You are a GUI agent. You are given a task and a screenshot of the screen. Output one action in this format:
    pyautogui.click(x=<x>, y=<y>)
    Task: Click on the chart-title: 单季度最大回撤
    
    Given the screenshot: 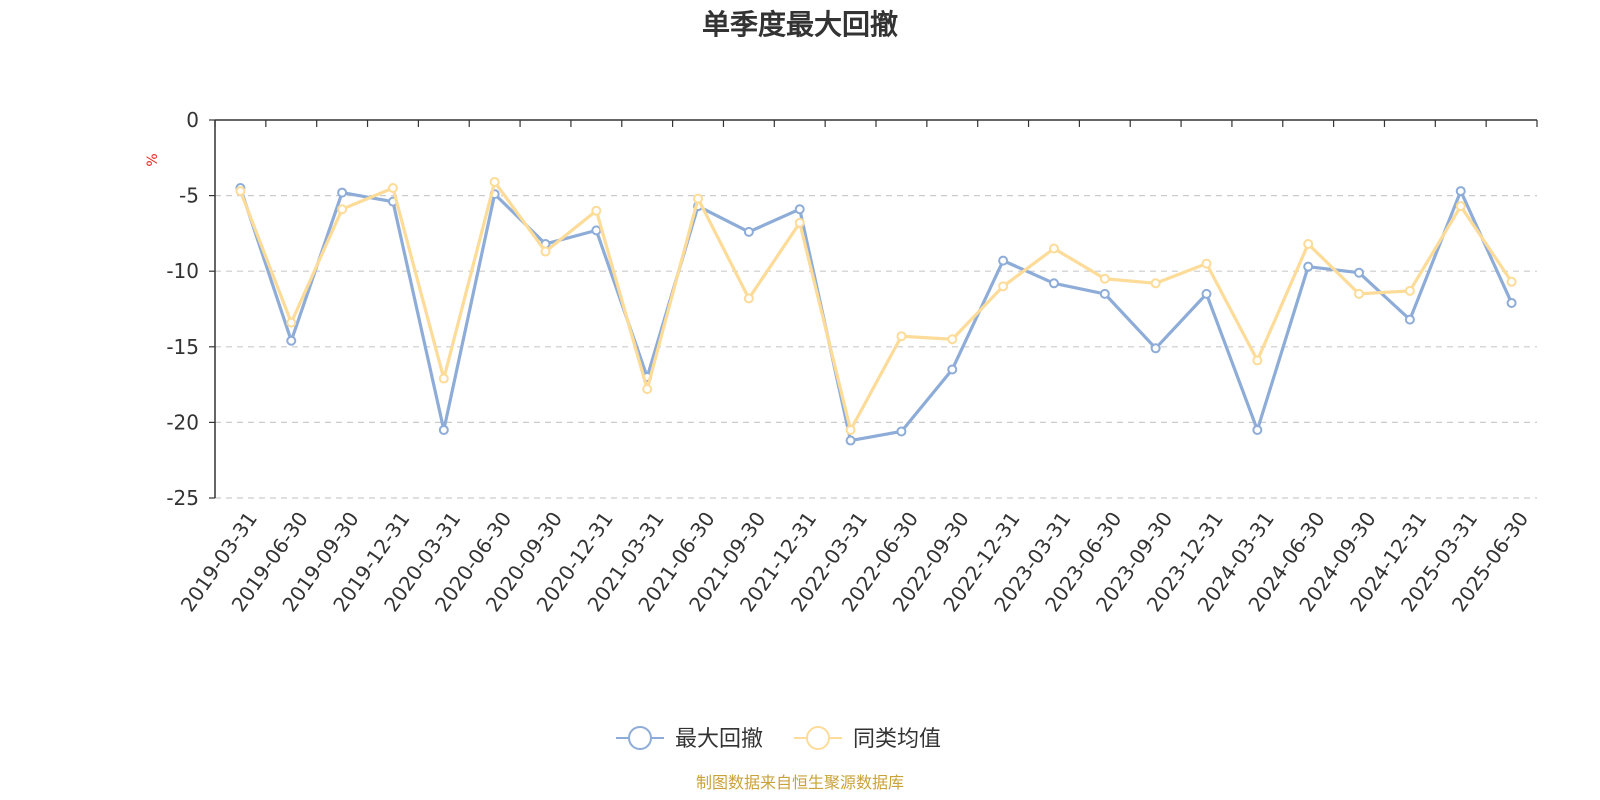 What is the action you would take?
    pyautogui.click(x=800, y=24)
    